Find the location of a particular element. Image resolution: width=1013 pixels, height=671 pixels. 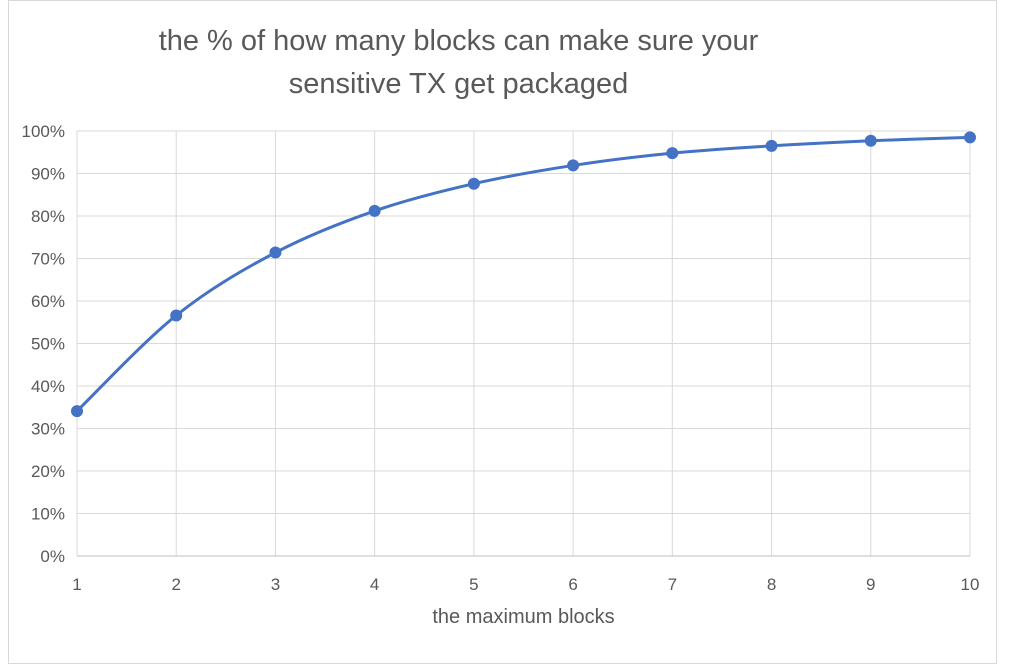

x-tick-label: 8 is located at coordinates (771, 584).